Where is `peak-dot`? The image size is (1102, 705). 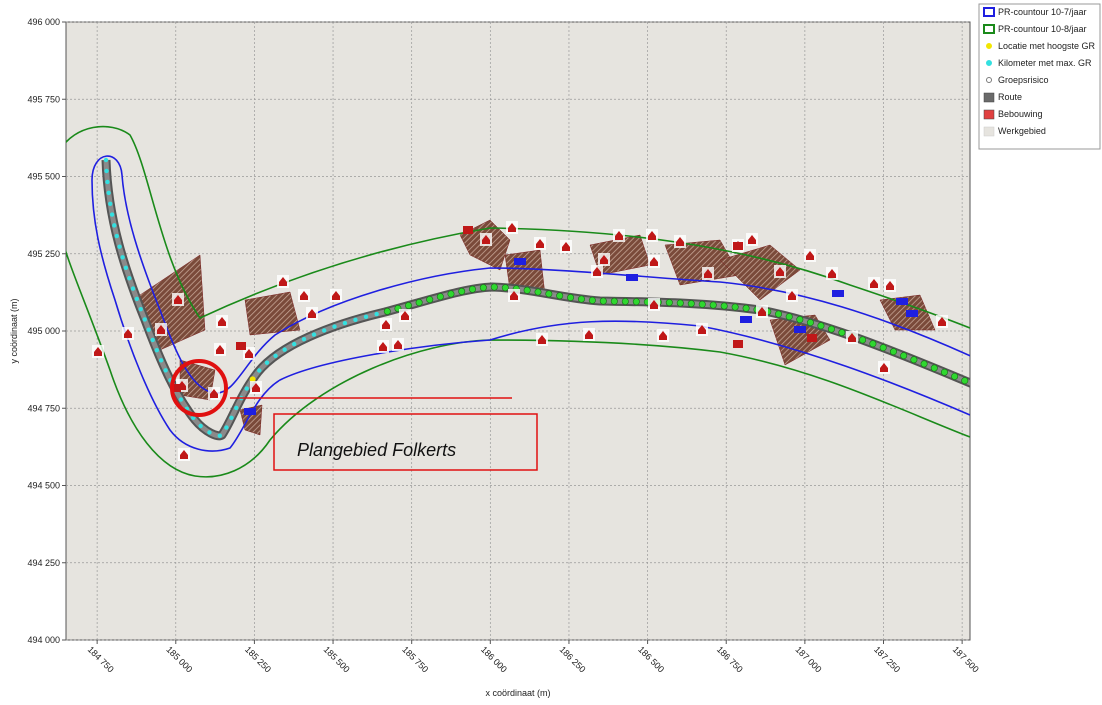 peak-dot is located at coordinates (252, 379).